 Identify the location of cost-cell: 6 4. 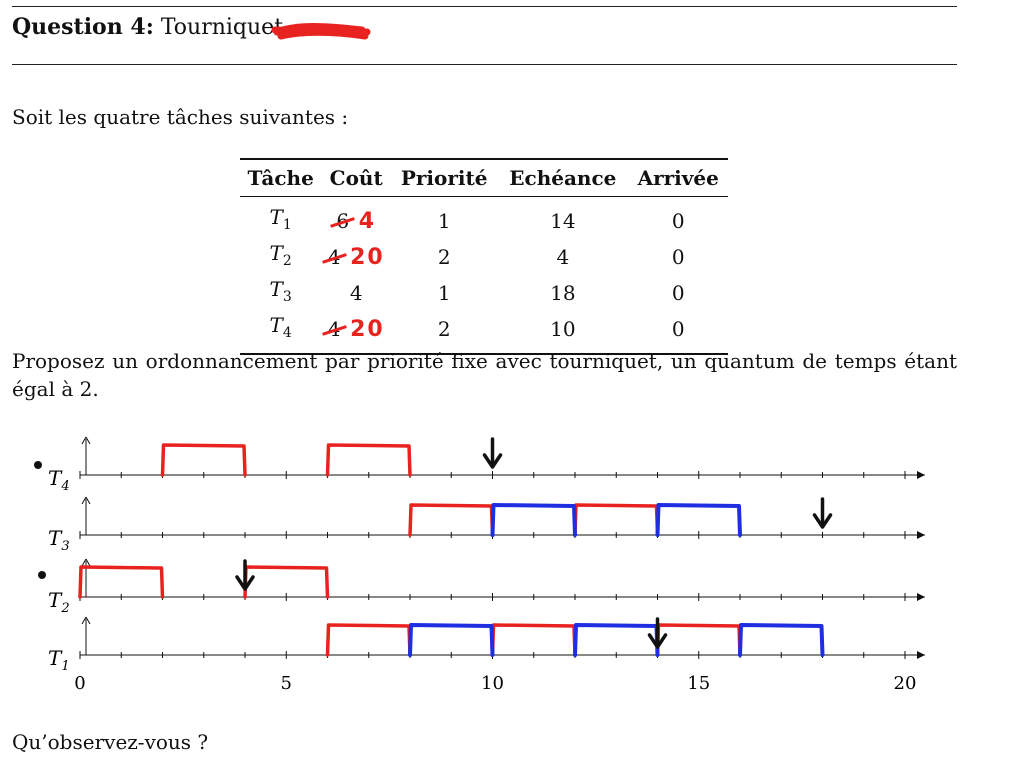
(356, 218).